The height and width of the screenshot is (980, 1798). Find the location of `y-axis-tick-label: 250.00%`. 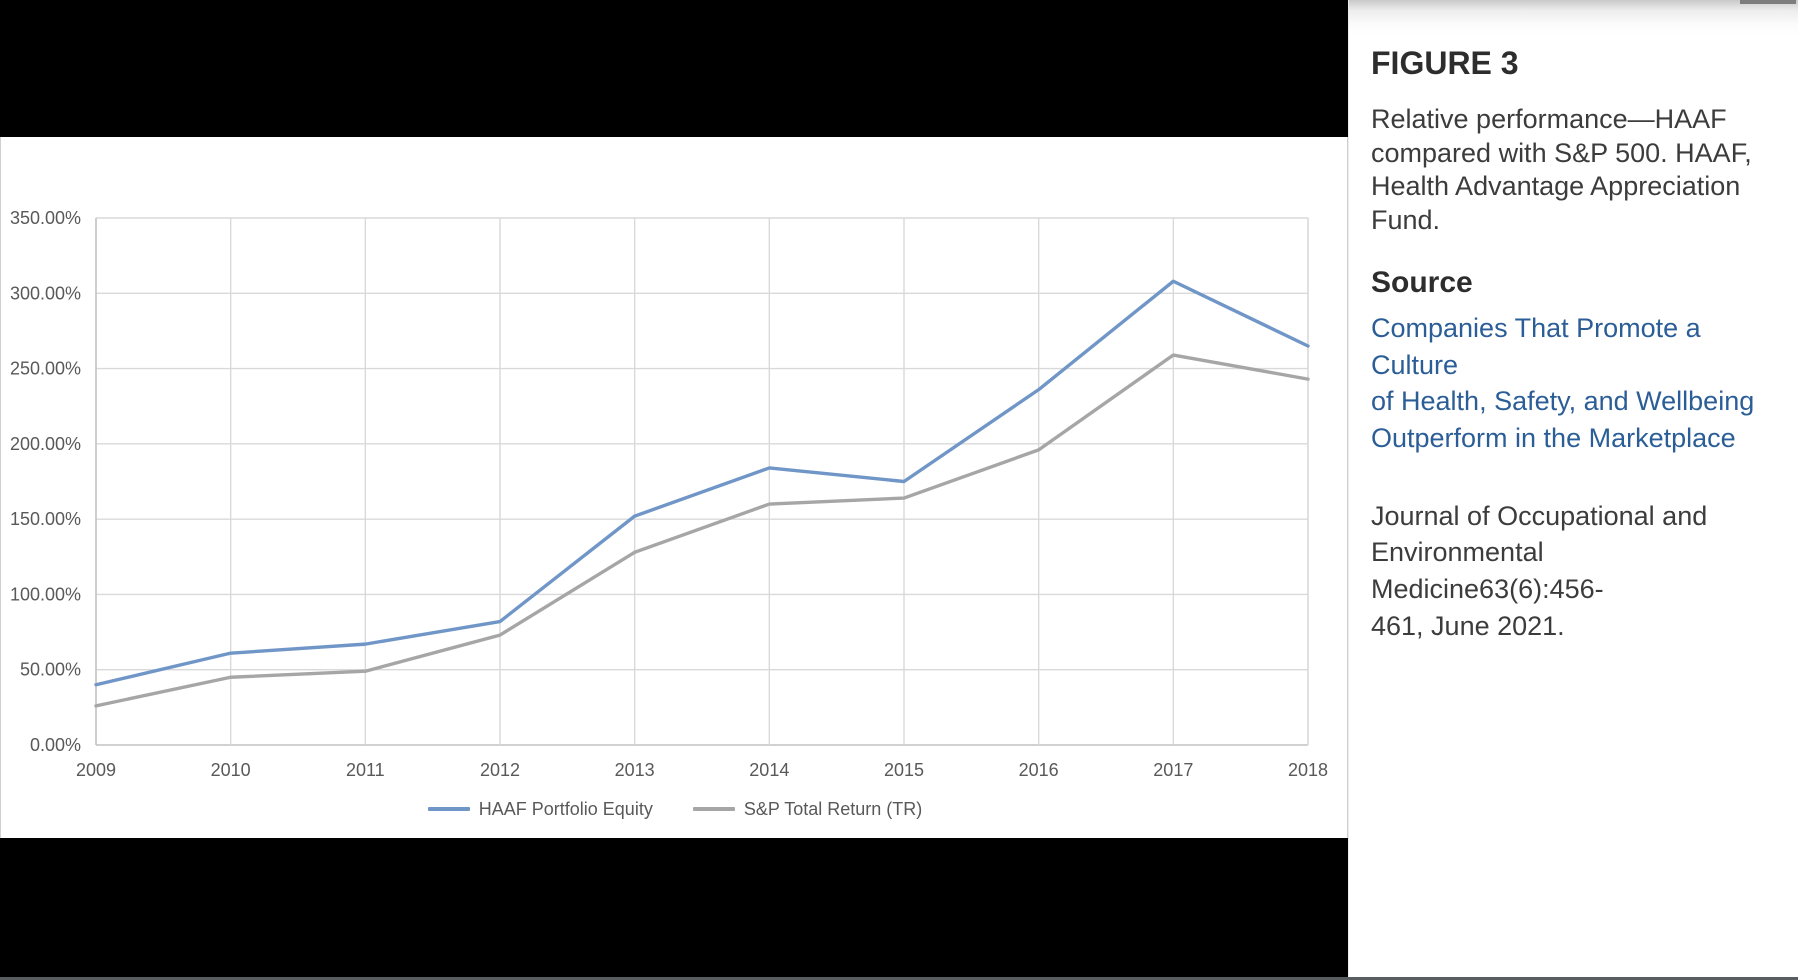

y-axis-tick-label: 250.00% is located at coordinates (45, 369).